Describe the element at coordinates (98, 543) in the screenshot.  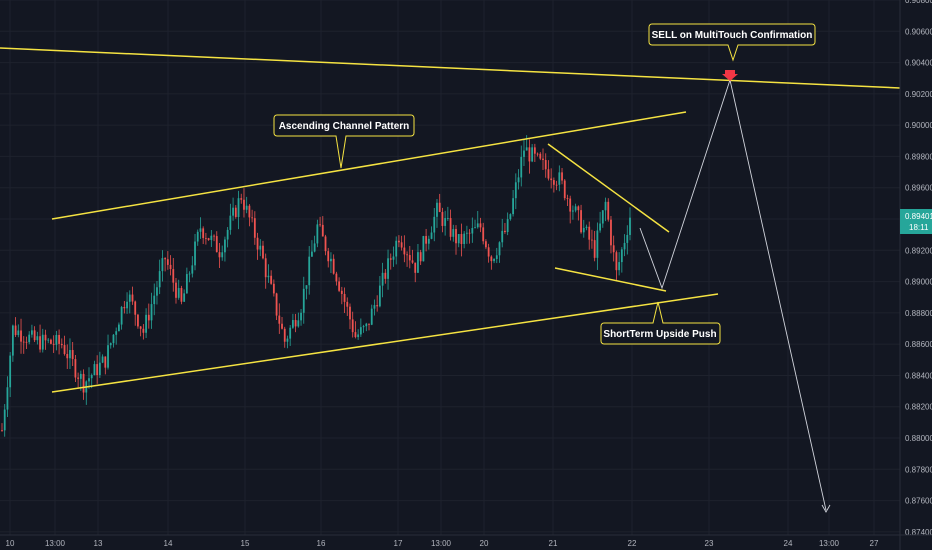
I see `time-tick-label: 13` at that location.